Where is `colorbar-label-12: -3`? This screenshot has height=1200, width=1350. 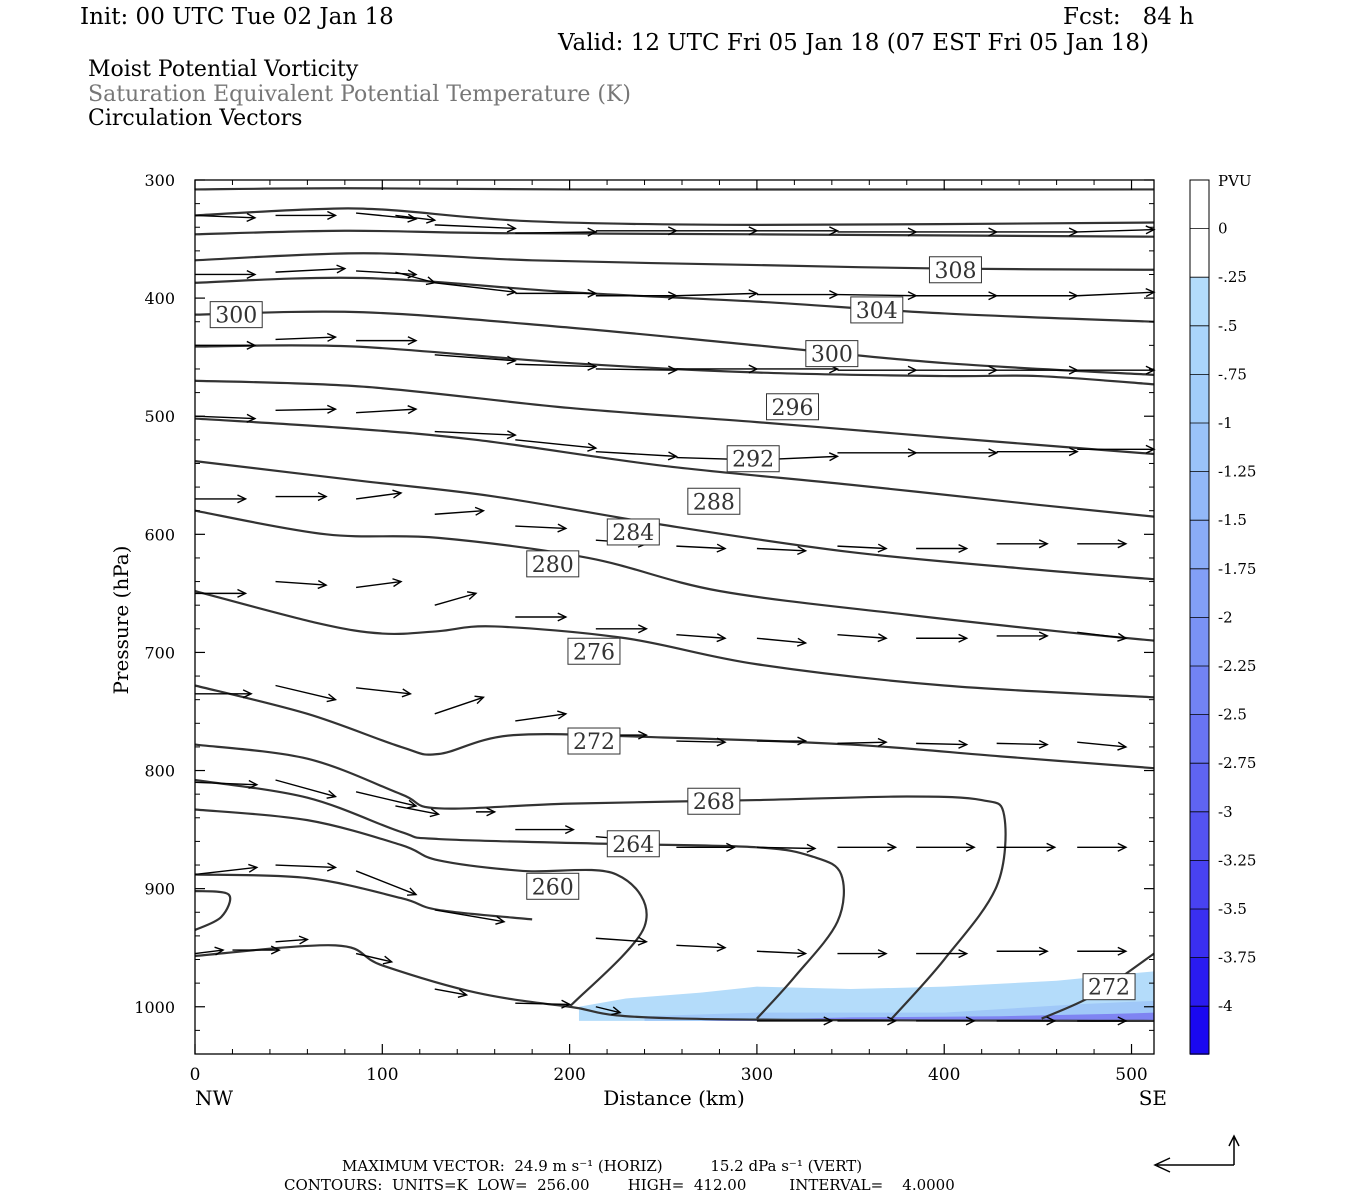 colorbar-label-12: -3 is located at coordinates (1225, 812).